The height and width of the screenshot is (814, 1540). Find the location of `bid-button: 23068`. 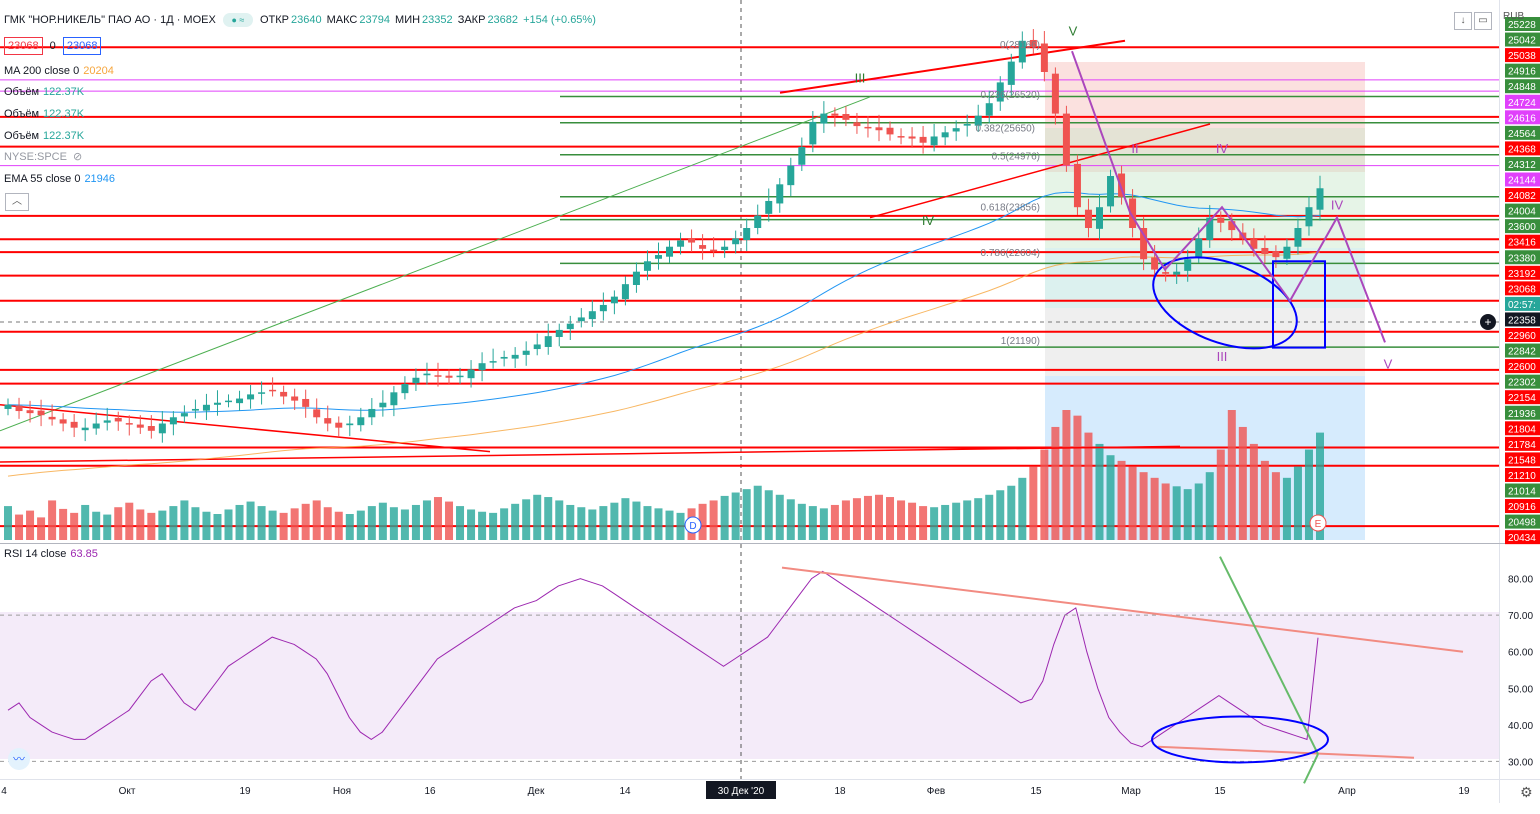

bid-button: 23068 is located at coordinates (23, 46).